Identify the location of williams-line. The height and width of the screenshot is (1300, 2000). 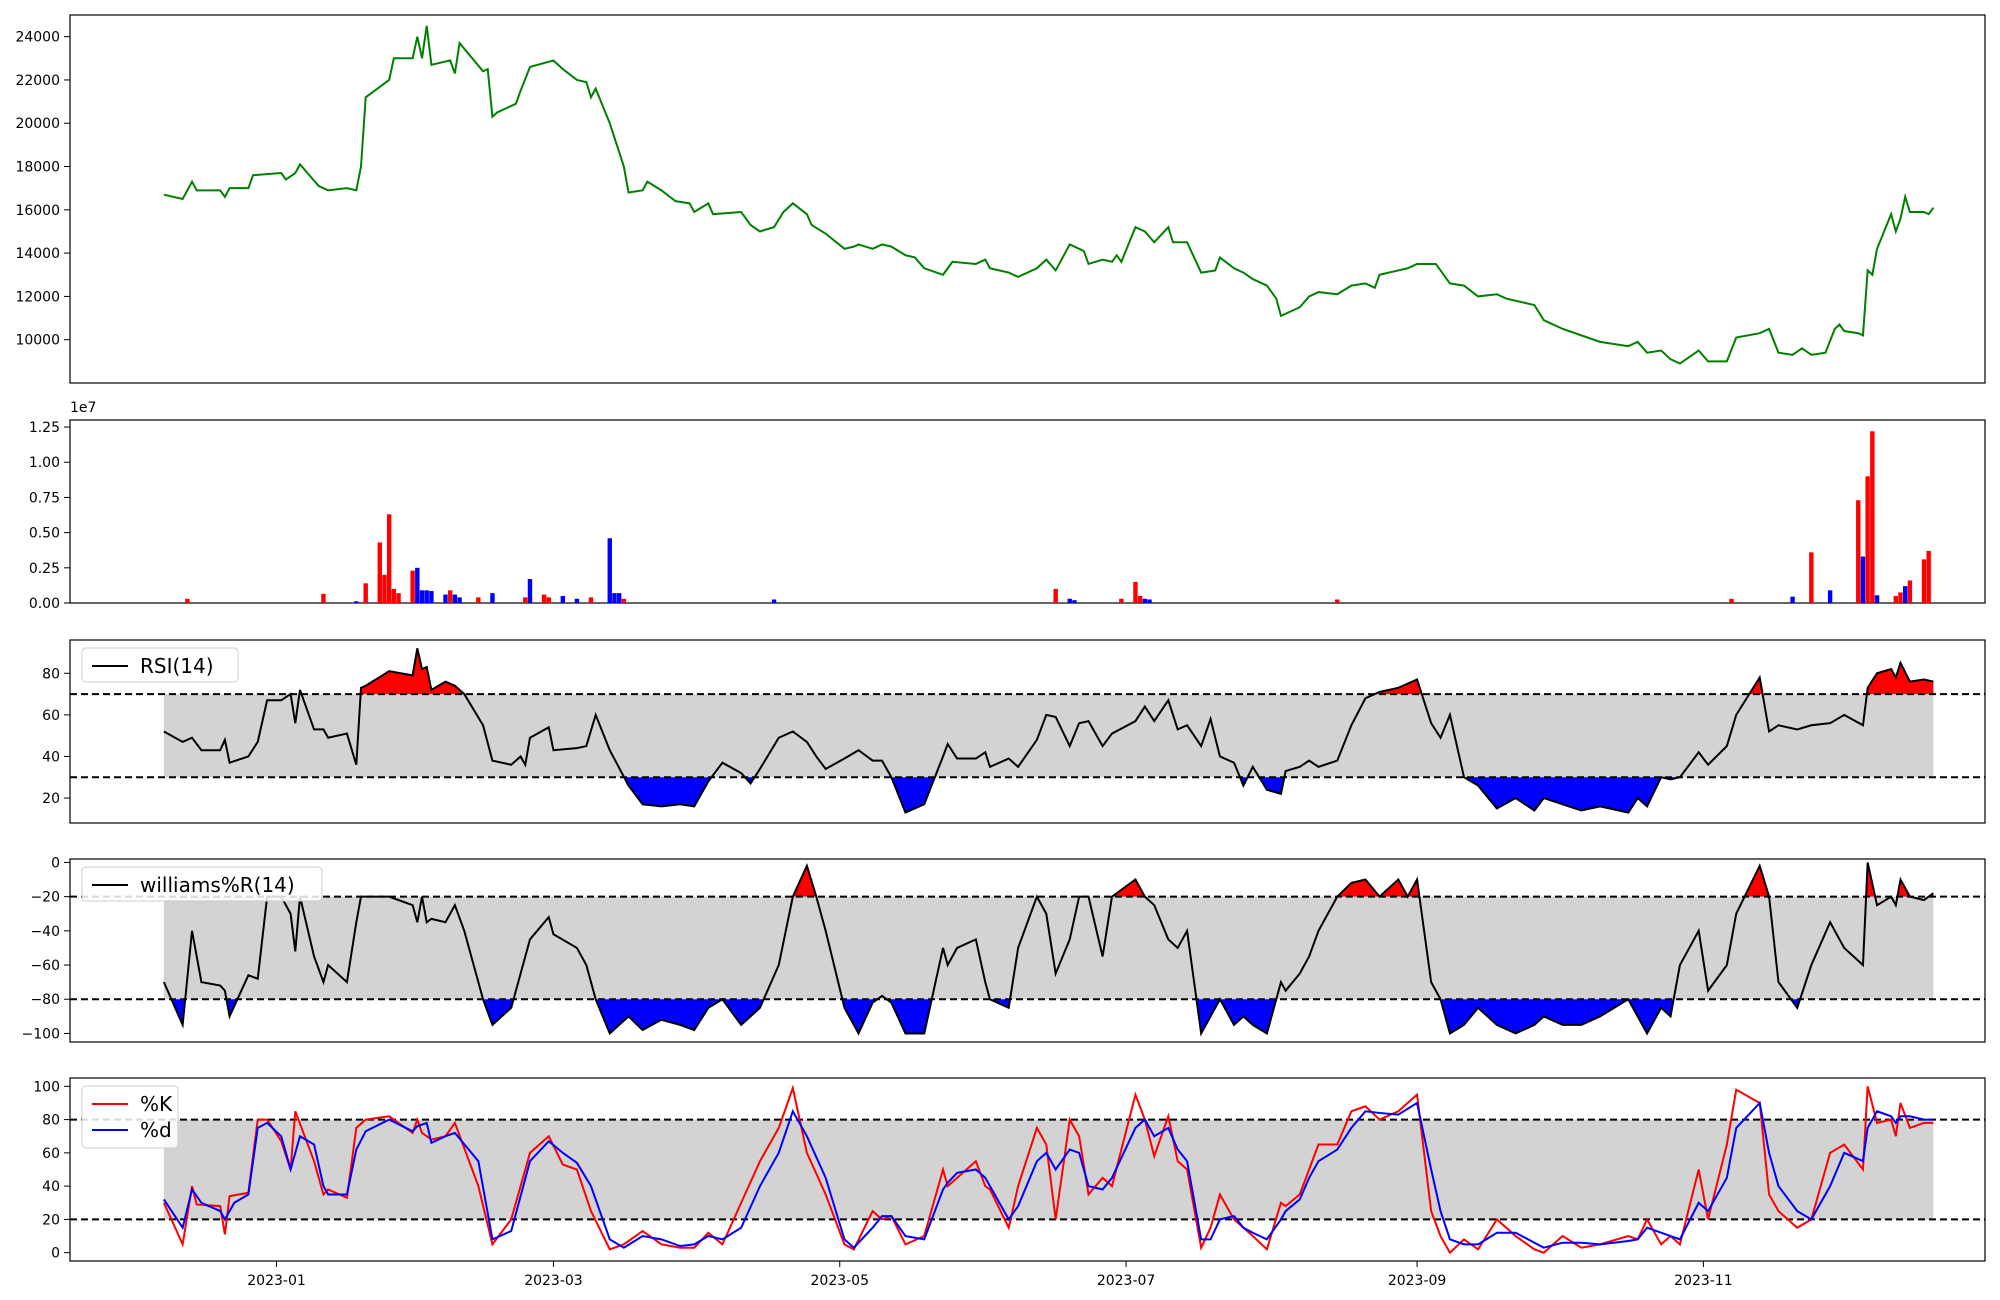
(1048, 949).